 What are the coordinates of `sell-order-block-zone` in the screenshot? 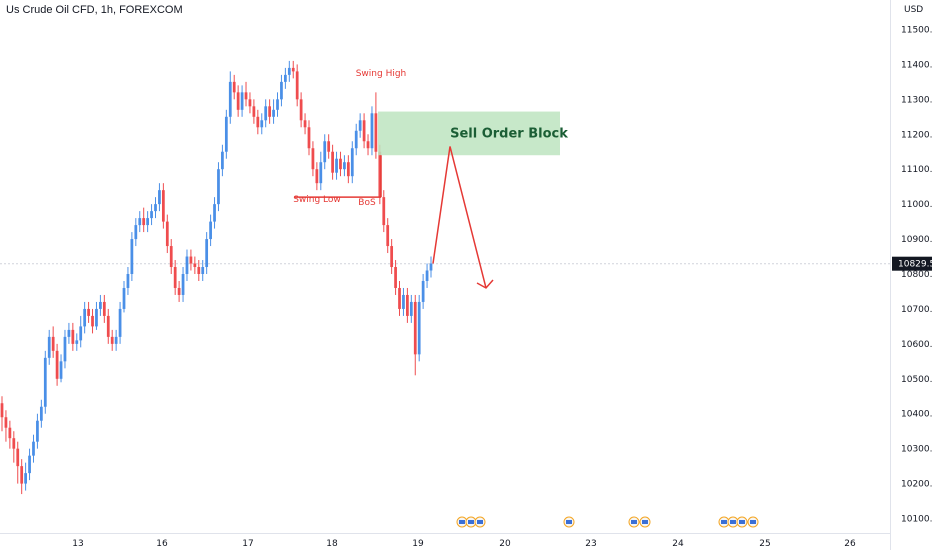 It's located at (469, 133).